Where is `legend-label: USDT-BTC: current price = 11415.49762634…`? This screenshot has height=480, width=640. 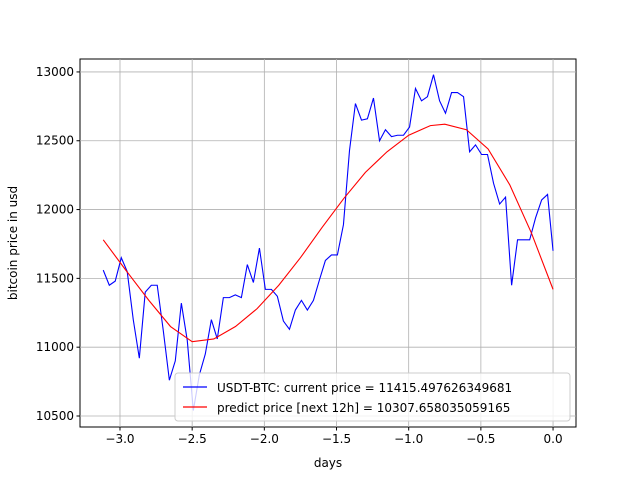
legend-label: USDT-BTC: current price = 11415.49762634… is located at coordinates (364, 388).